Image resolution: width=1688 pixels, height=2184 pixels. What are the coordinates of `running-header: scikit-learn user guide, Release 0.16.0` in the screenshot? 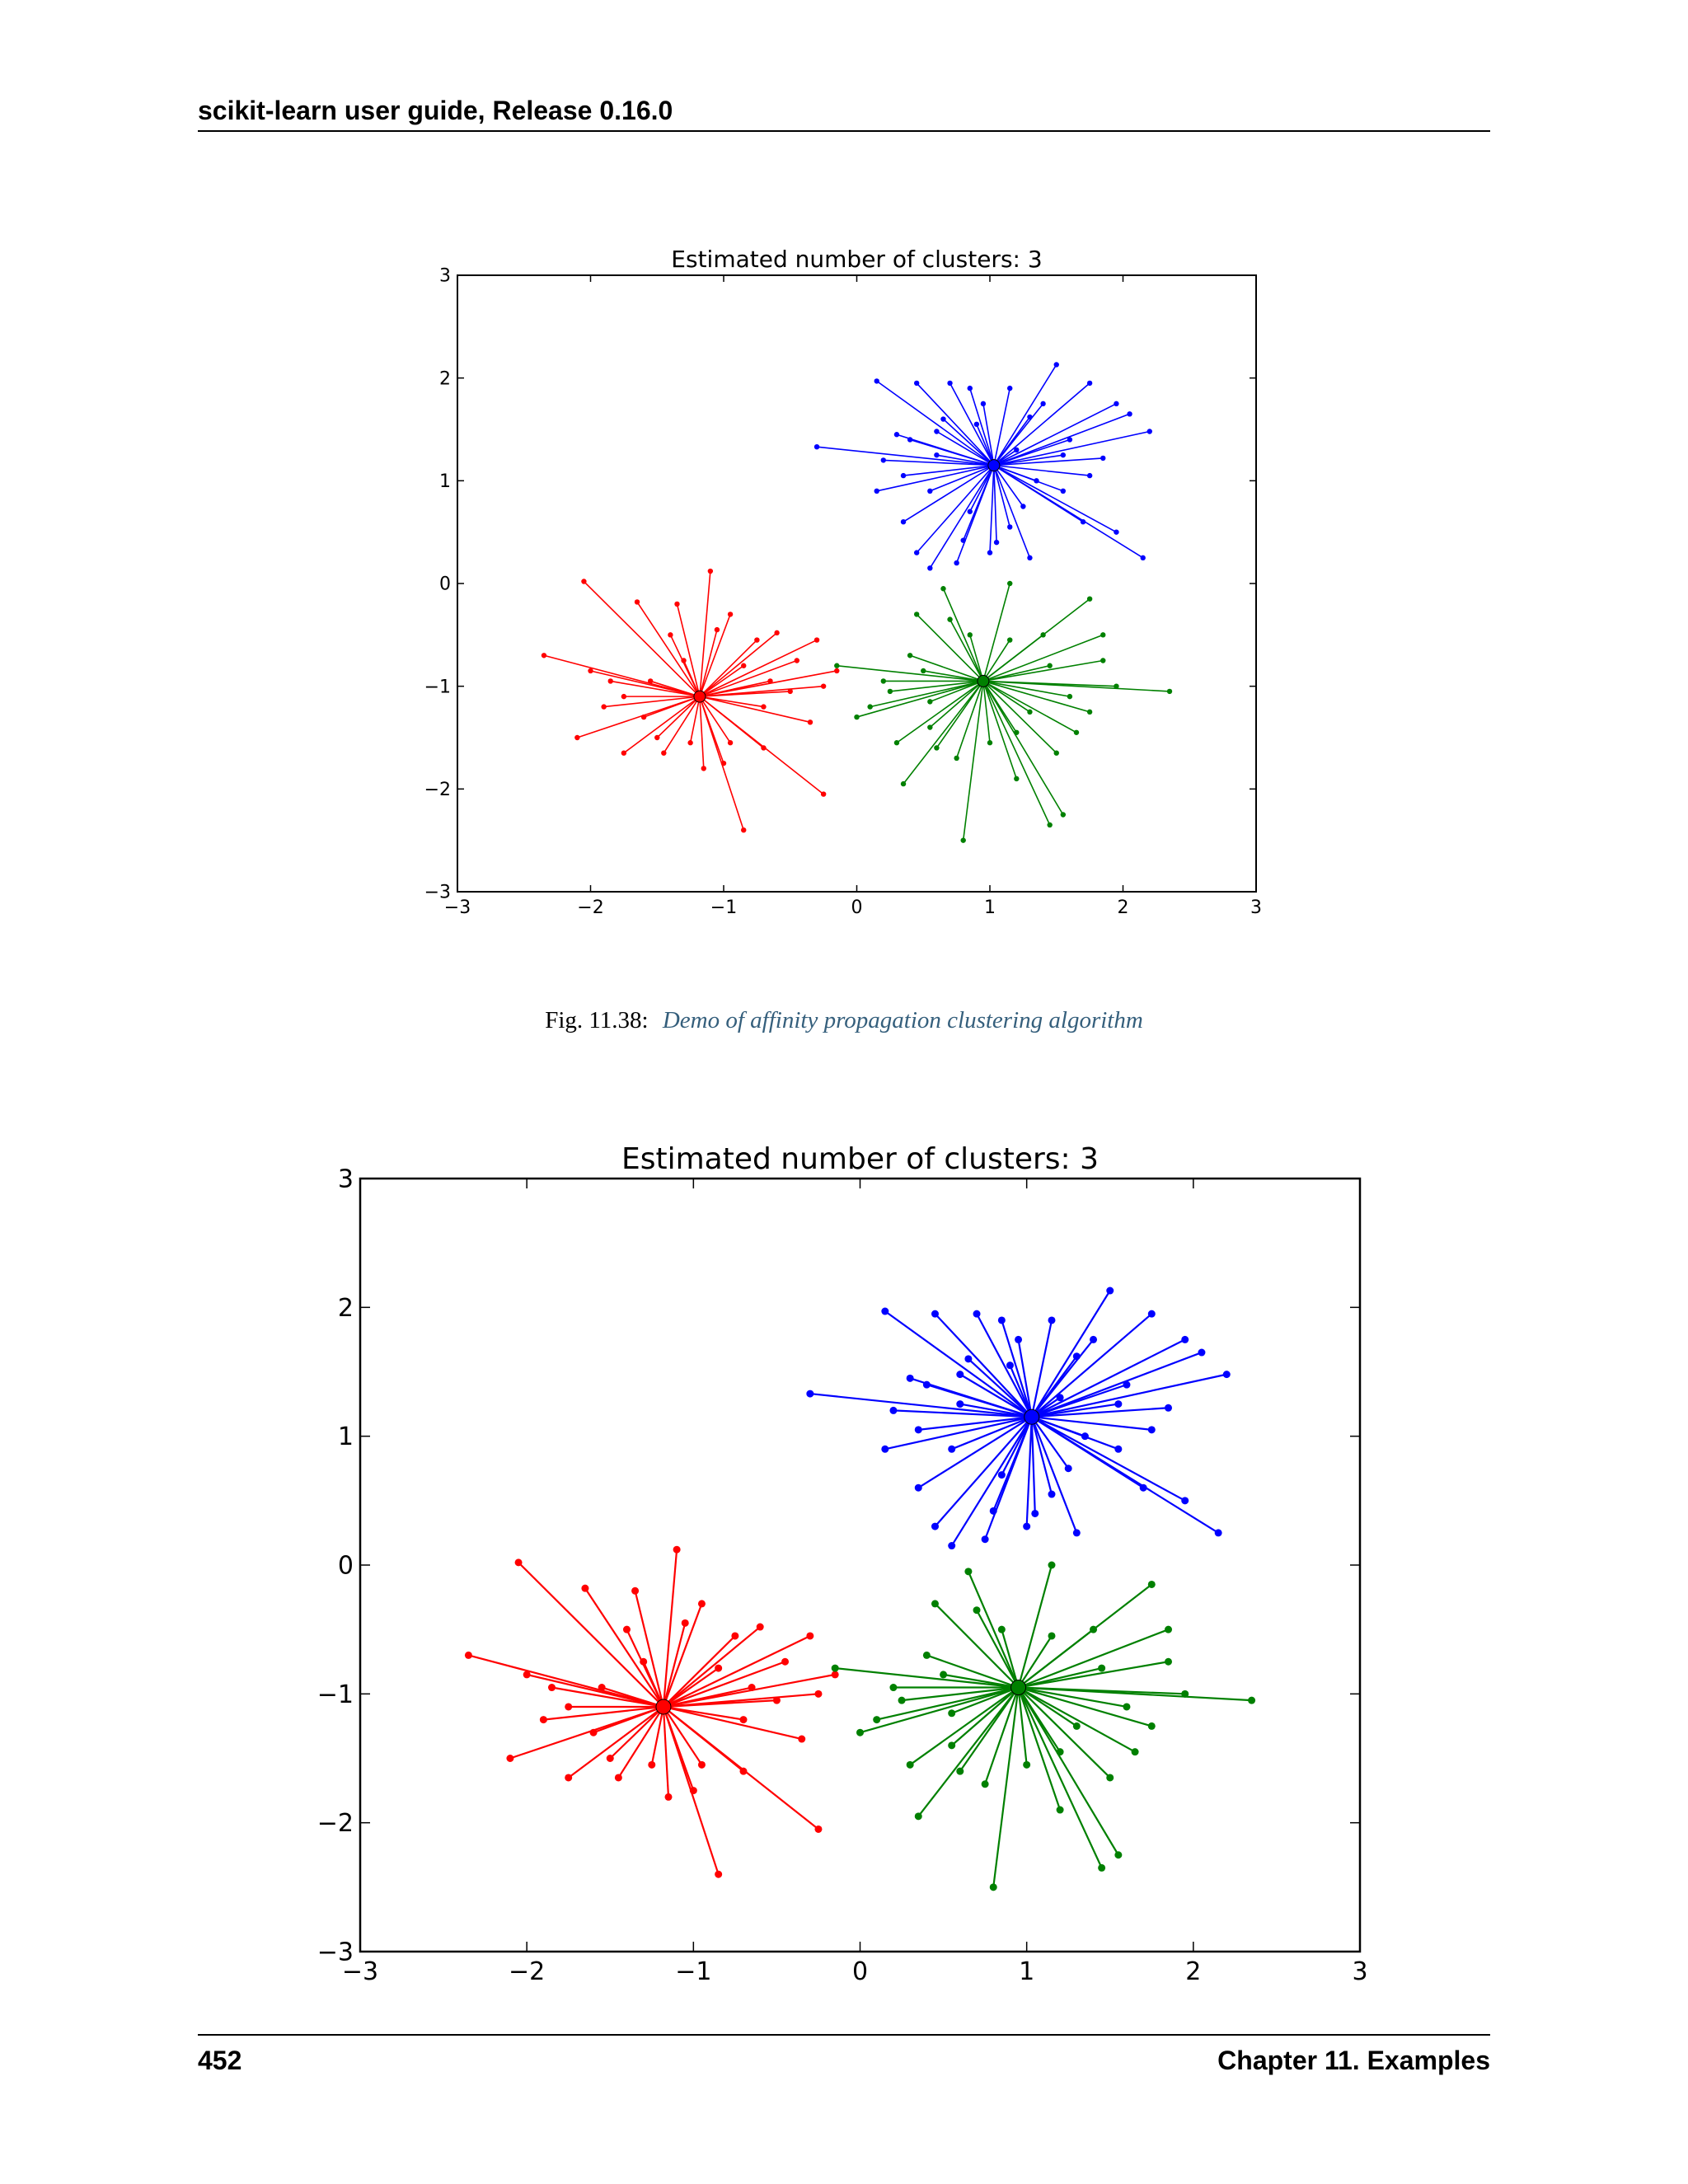 It's located at (435, 110).